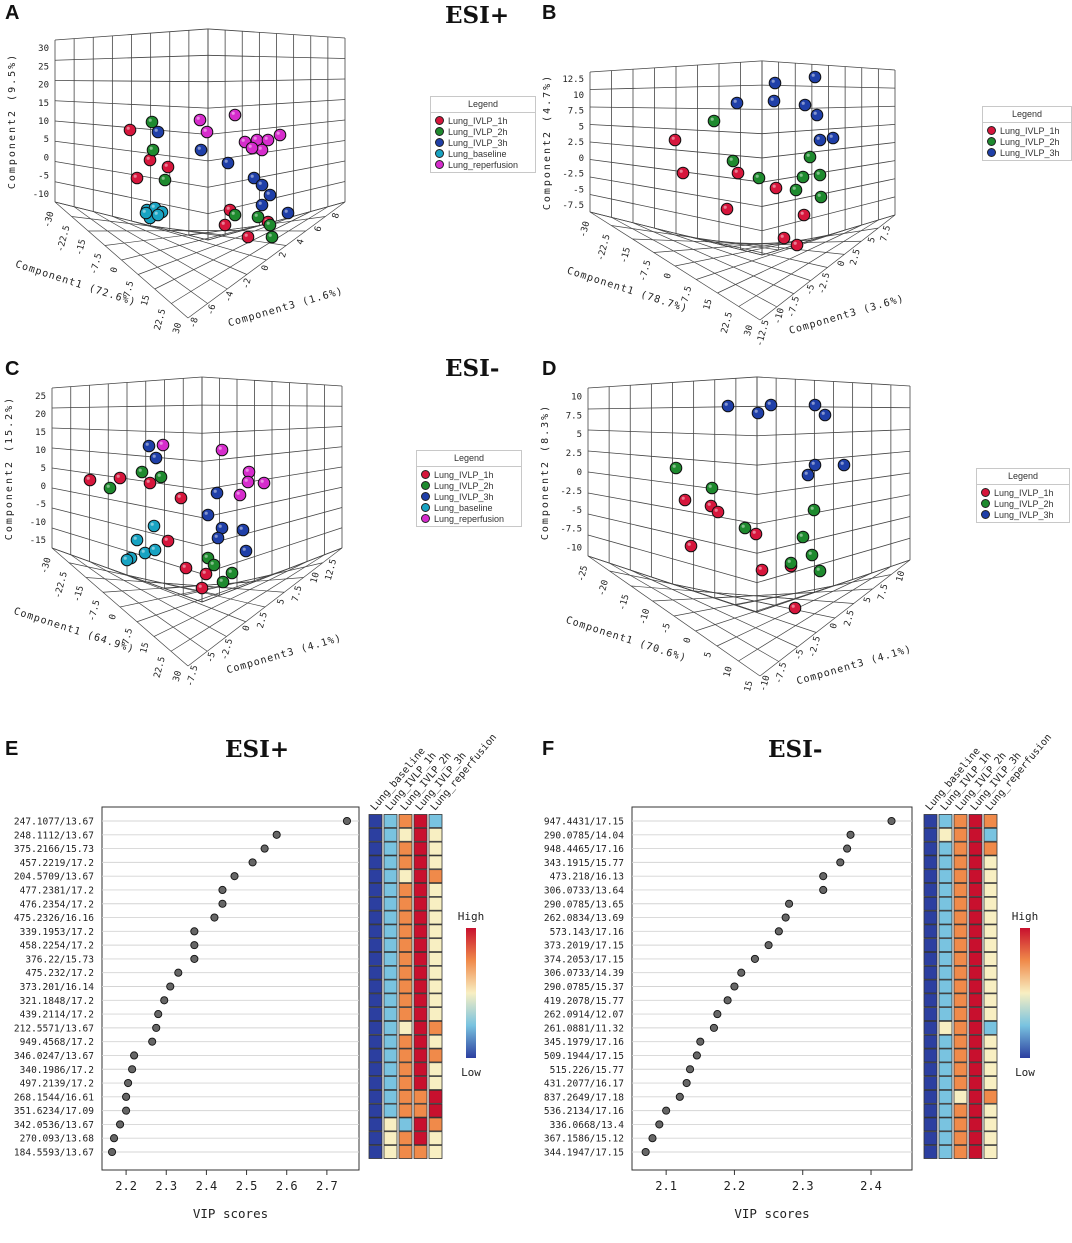 The width and height of the screenshot is (1072, 1243). I want to click on z-tick-label: -7.5, so click(192, 676).